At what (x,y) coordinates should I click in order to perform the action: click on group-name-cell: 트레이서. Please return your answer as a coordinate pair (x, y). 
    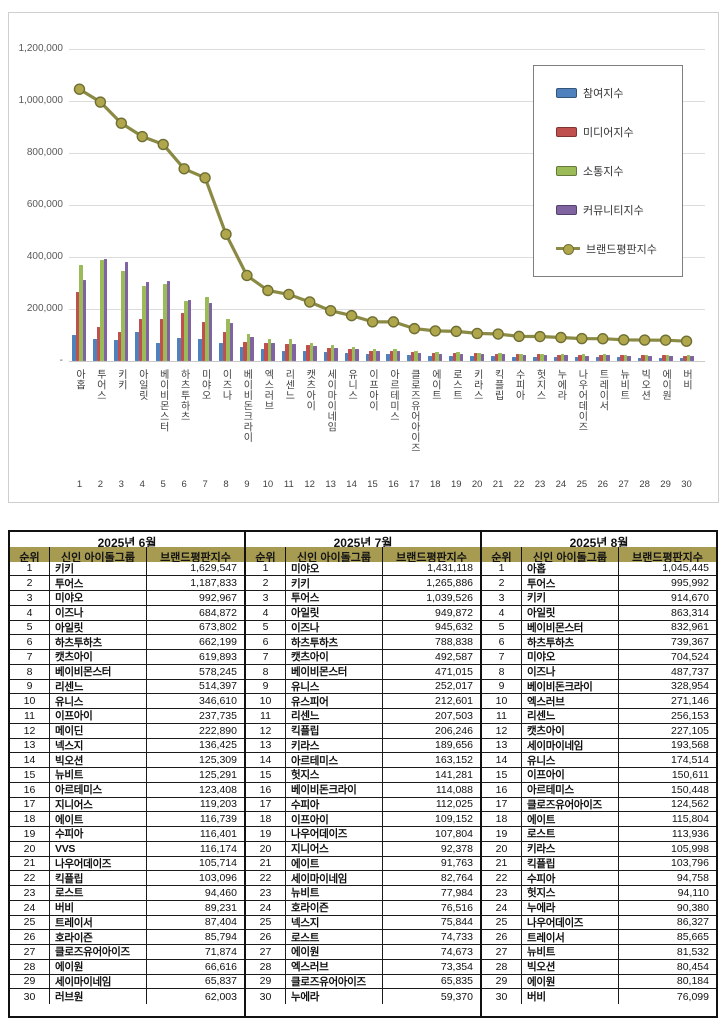
    Looking at the image, I should click on (570, 937).